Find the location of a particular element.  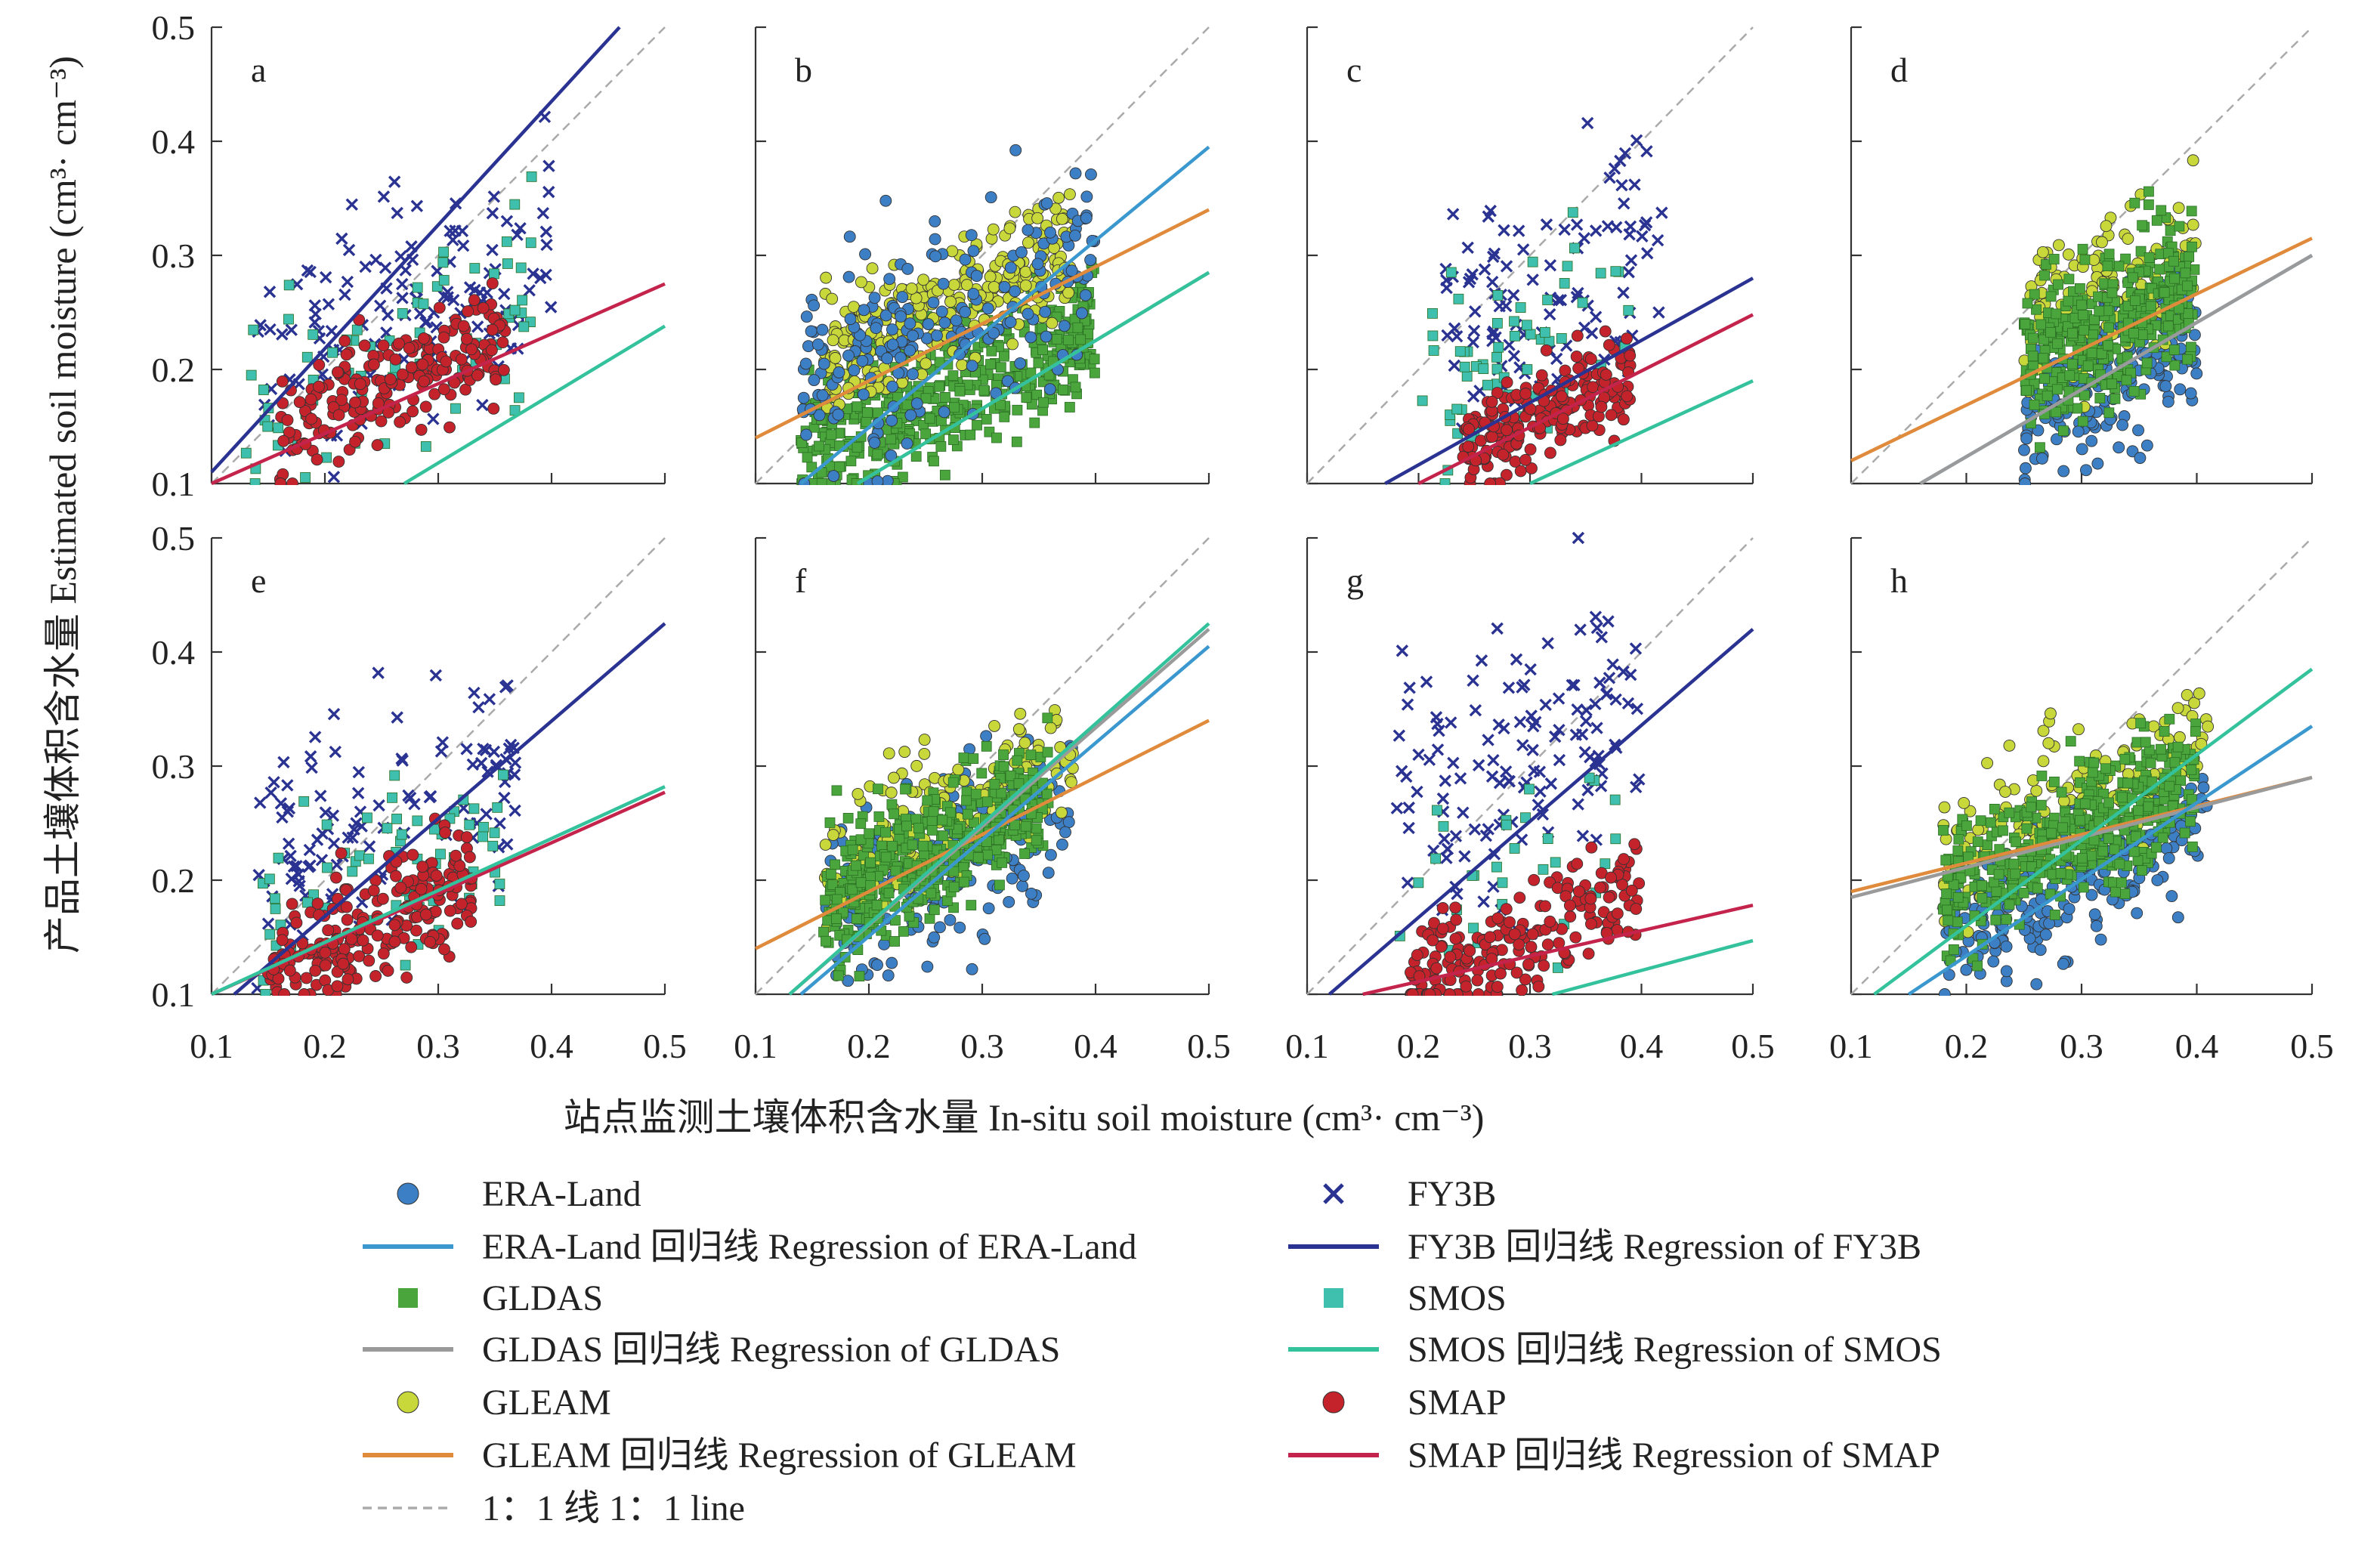

legend-label: GLEAM 回归线 Regression of GLEAM is located at coordinates (779, 1455).